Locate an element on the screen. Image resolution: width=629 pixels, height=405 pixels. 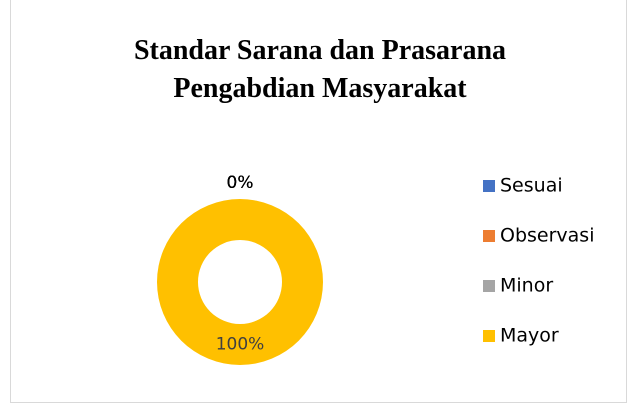
legend-label: Mayor is located at coordinates (529, 336).